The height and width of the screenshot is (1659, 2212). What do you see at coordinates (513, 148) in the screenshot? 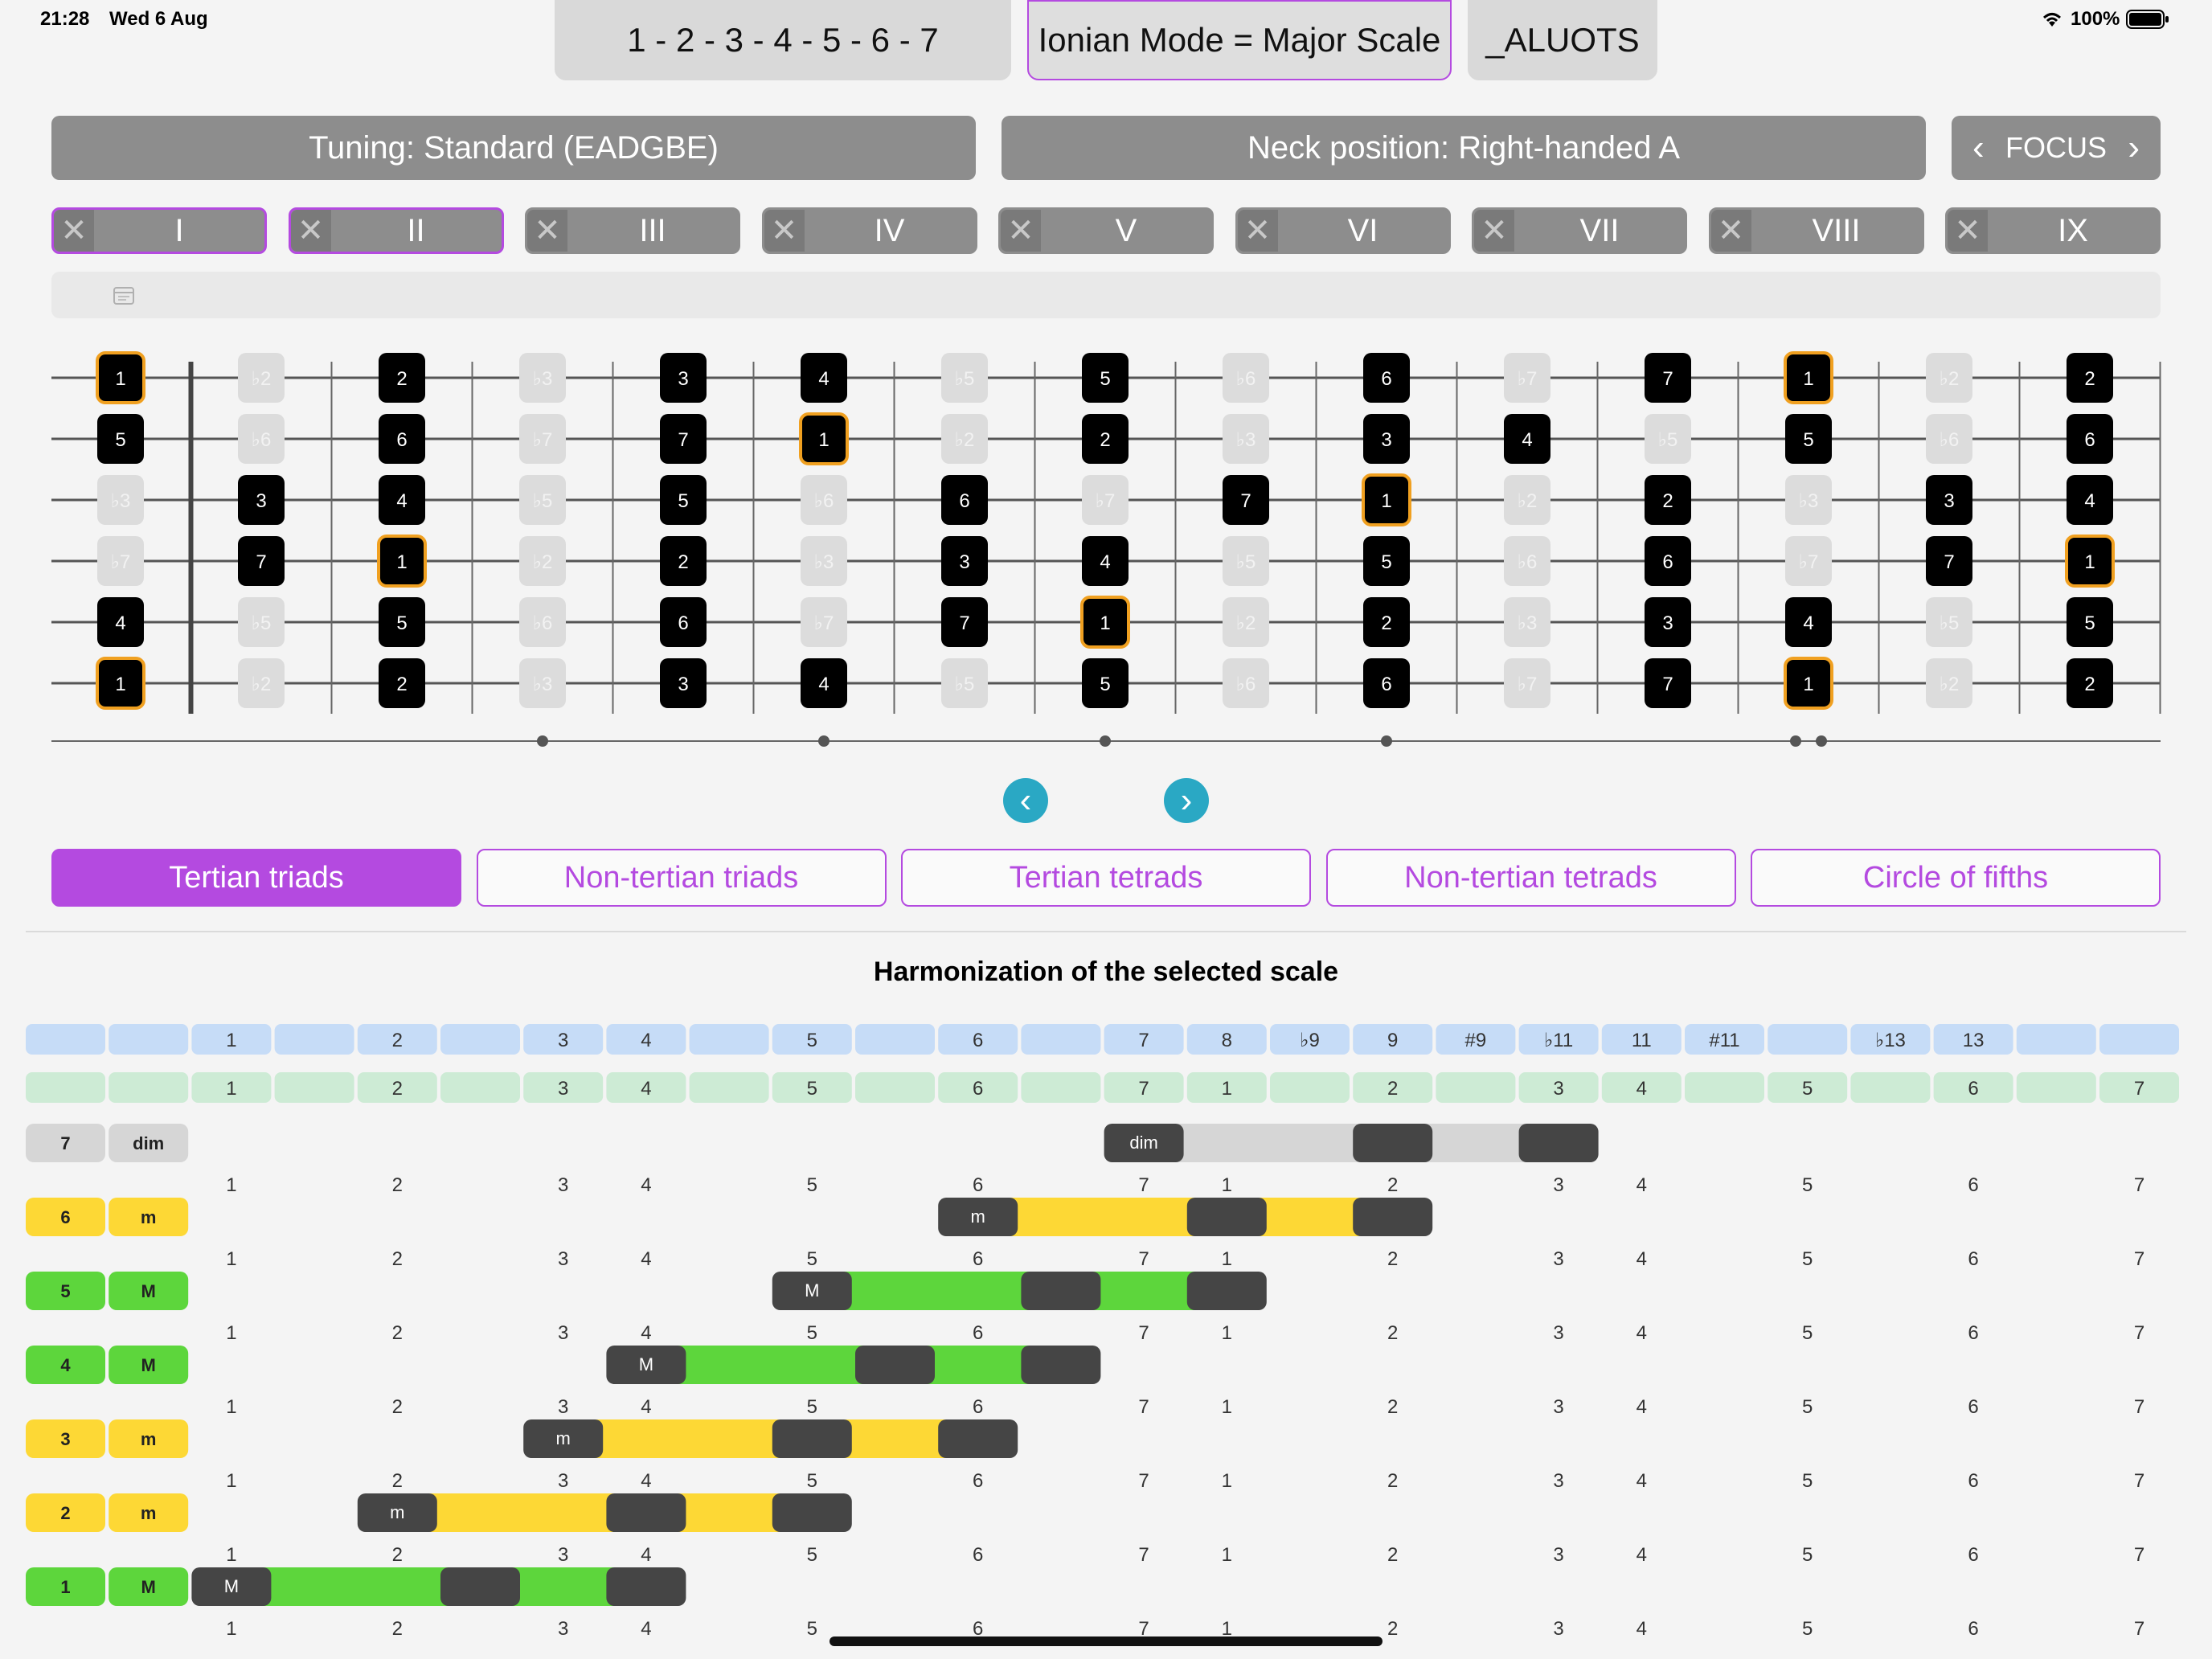
I see `tuning-button: Tuning: Standard (EADGBE)` at bounding box center [513, 148].